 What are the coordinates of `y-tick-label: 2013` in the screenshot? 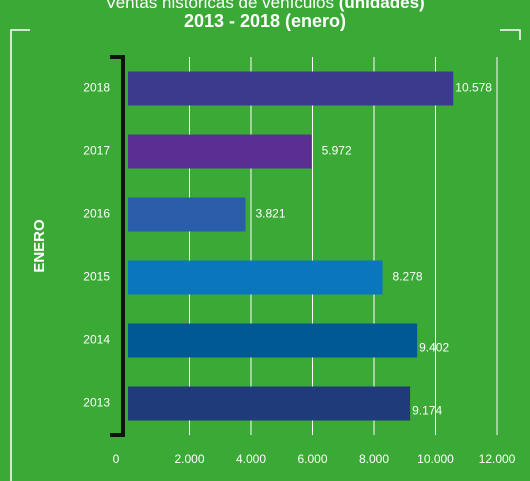 It's located at (96, 403).